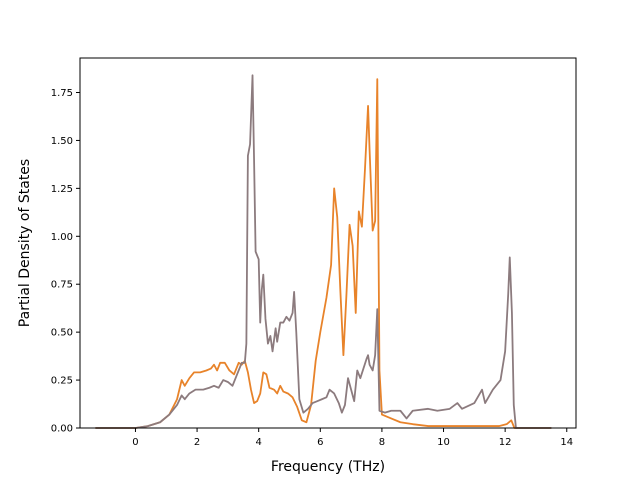  What do you see at coordinates (443, 442) in the screenshot?
I see `x-tick-label: 10` at bounding box center [443, 442].